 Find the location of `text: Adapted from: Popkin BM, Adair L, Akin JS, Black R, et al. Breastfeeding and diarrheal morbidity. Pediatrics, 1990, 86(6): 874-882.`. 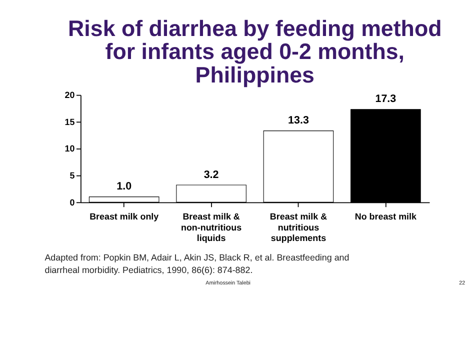

text: Adapted from: Popkin BM, Adair L, Akin JS, Black R, et al. Breastfeeding and diarrheal morbidity. Pediatrics, 1990, 86(6): 874-882. is located at coordinates (197, 263).